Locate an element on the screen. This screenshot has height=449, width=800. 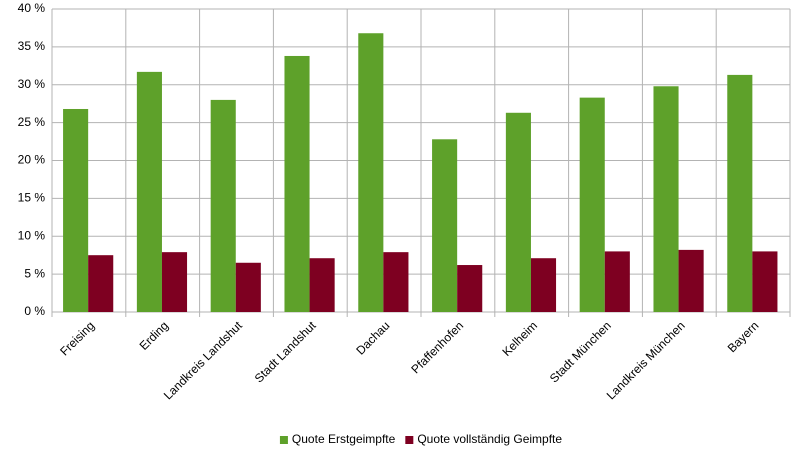
y-tick-label: 0 % is located at coordinates (34, 311).